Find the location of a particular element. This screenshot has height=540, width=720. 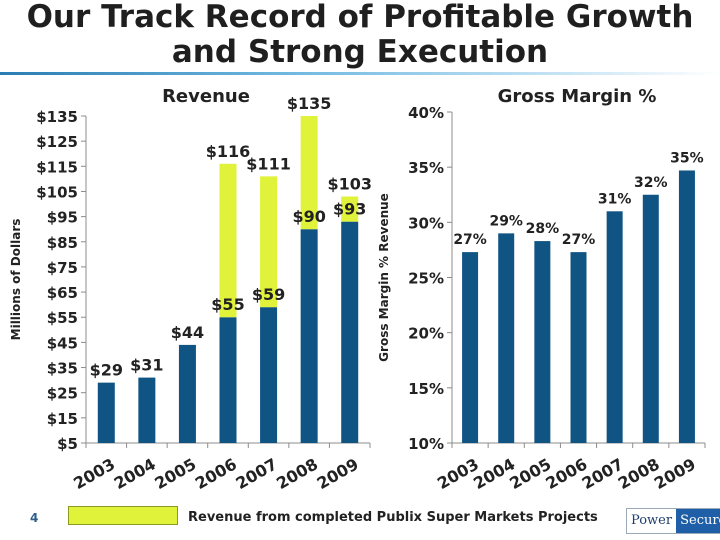

data-label-base: $29 is located at coordinates (106, 370).